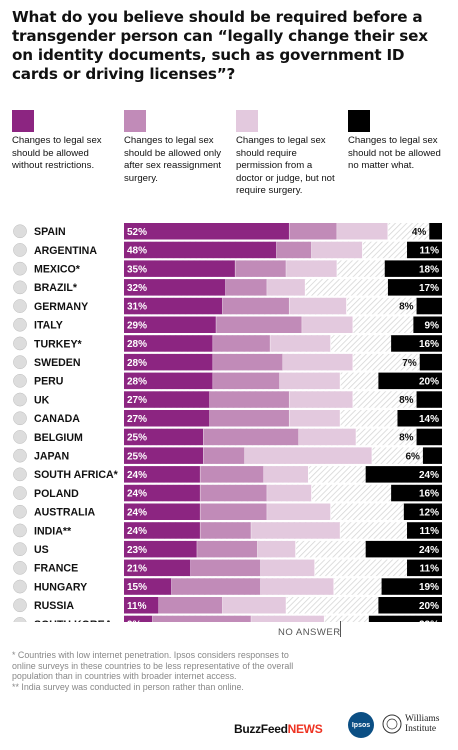 This screenshot has height=750, width=458. What do you see at coordinates (65, 251) in the screenshot?
I see `country-label: ARGENTINA` at bounding box center [65, 251].